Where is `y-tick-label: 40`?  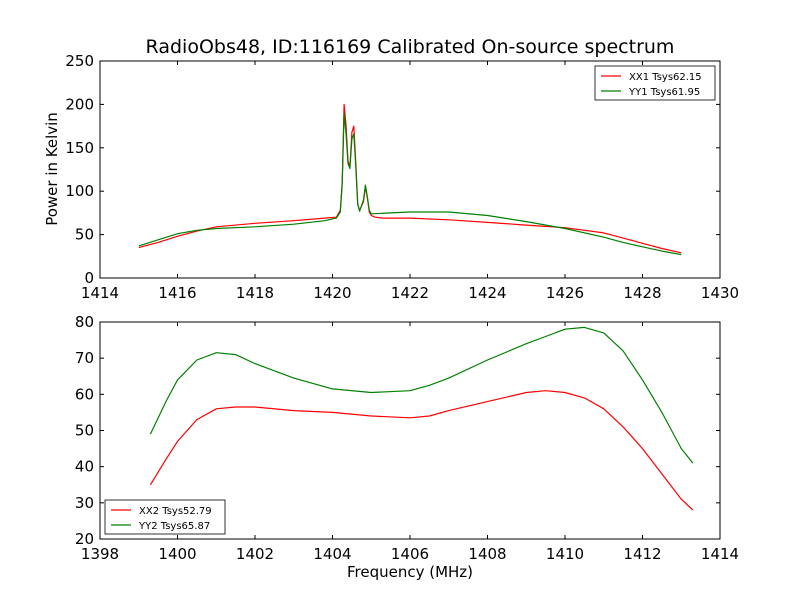
y-tick-label: 40 is located at coordinates (84, 467).